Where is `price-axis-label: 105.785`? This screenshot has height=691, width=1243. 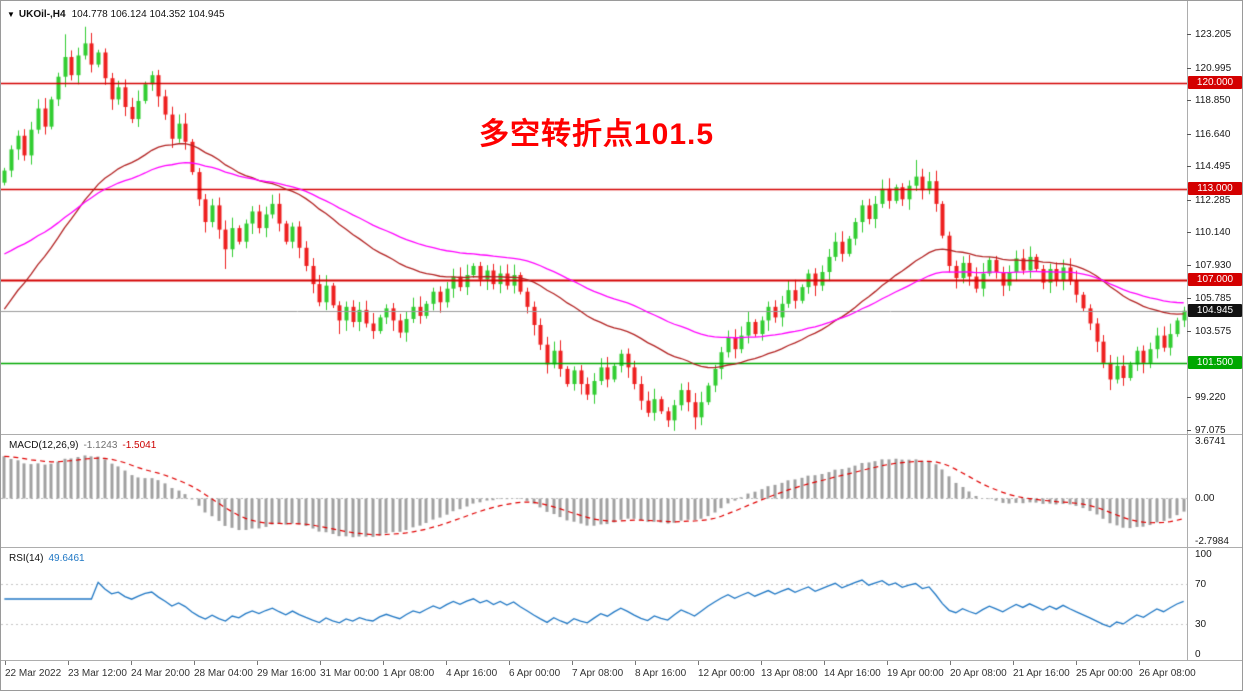
price-axis-label: 105.785 is located at coordinates (1213, 298).